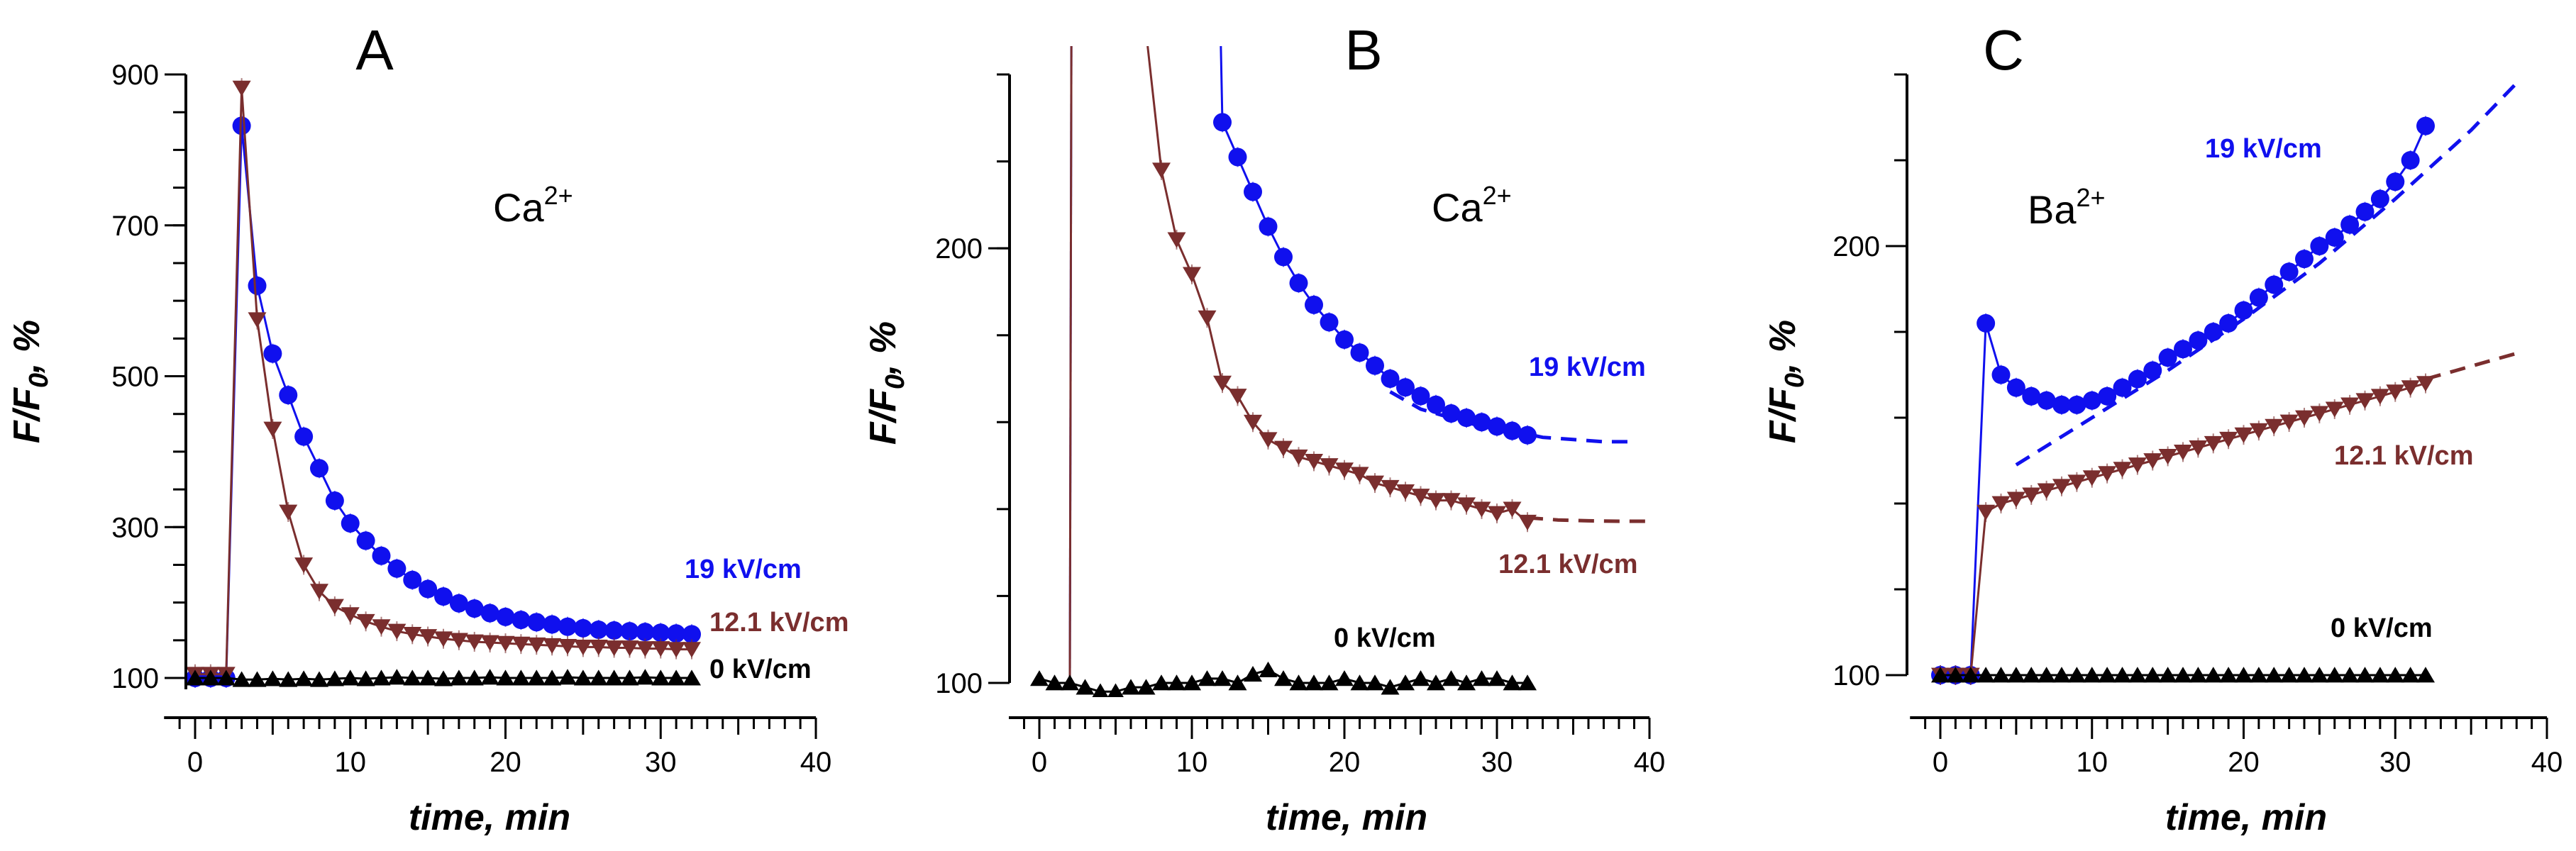 This screenshot has width=2576, height=851. I want to click on y-tick-label: 700, so click(135, 226).